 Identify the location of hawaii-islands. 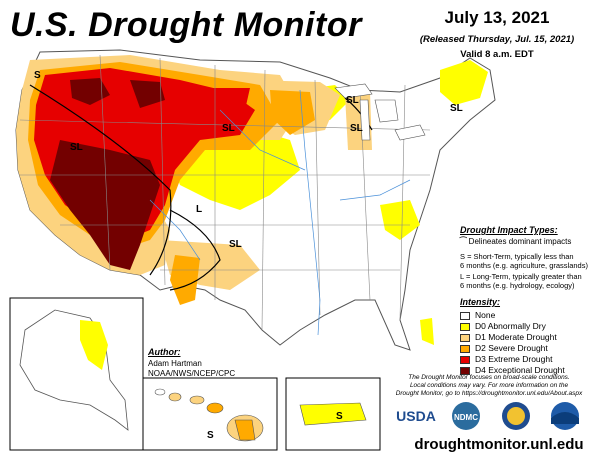
(209, 415).